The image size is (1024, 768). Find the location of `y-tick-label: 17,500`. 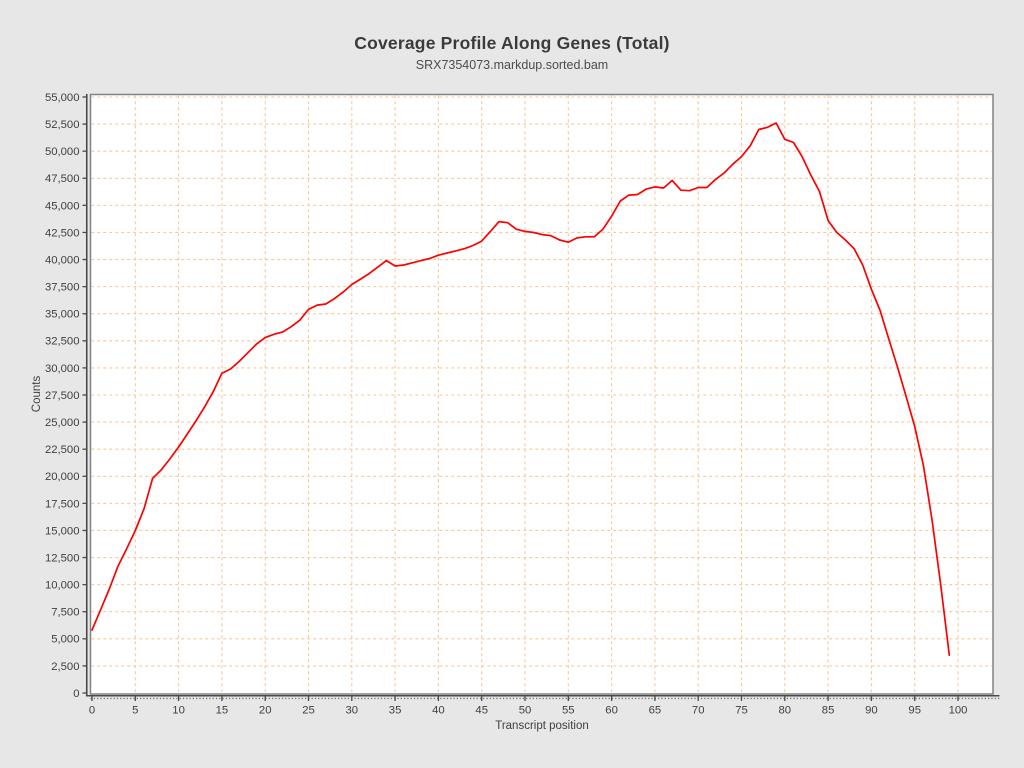

y-tick-label: 17,500 is located at coordinates (62, 504).